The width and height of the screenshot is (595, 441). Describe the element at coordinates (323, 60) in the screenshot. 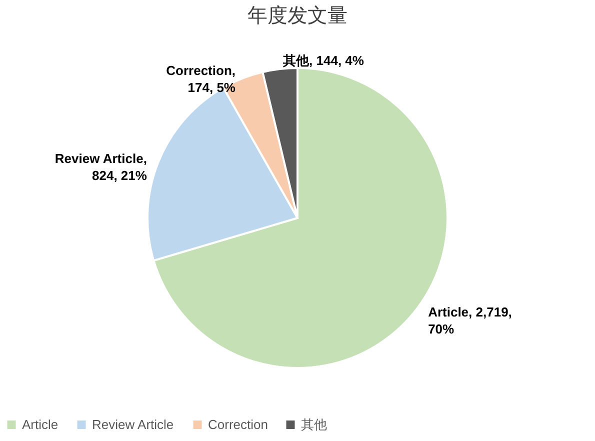

I see `data-label: 其他, 144, 4%` at that location.